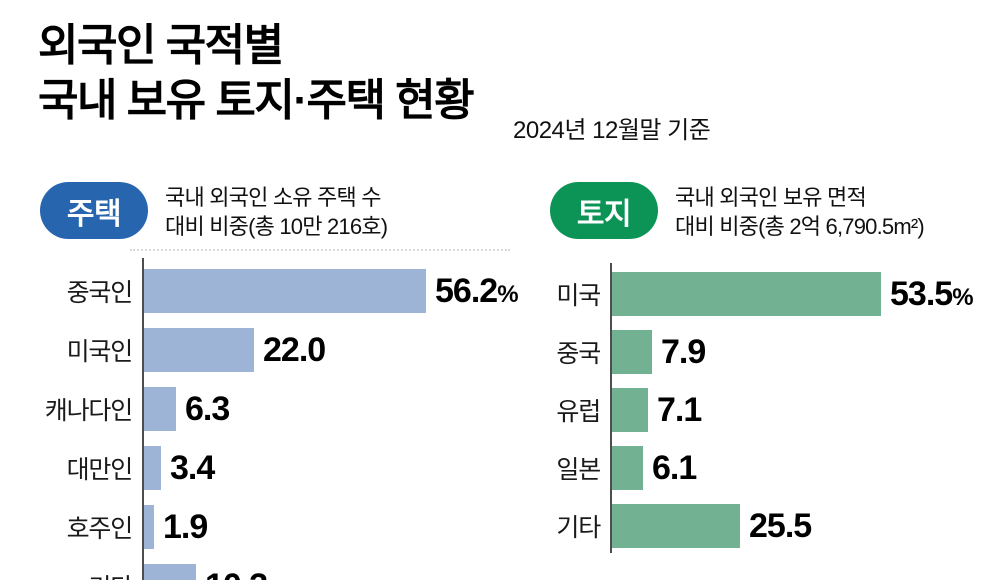 The height and width of the screenshot is (580, 1004). What do you see at coordinates (236, 573) in the screenshot?
I see `value-label: 10.3` at bounding box center [236, 573].